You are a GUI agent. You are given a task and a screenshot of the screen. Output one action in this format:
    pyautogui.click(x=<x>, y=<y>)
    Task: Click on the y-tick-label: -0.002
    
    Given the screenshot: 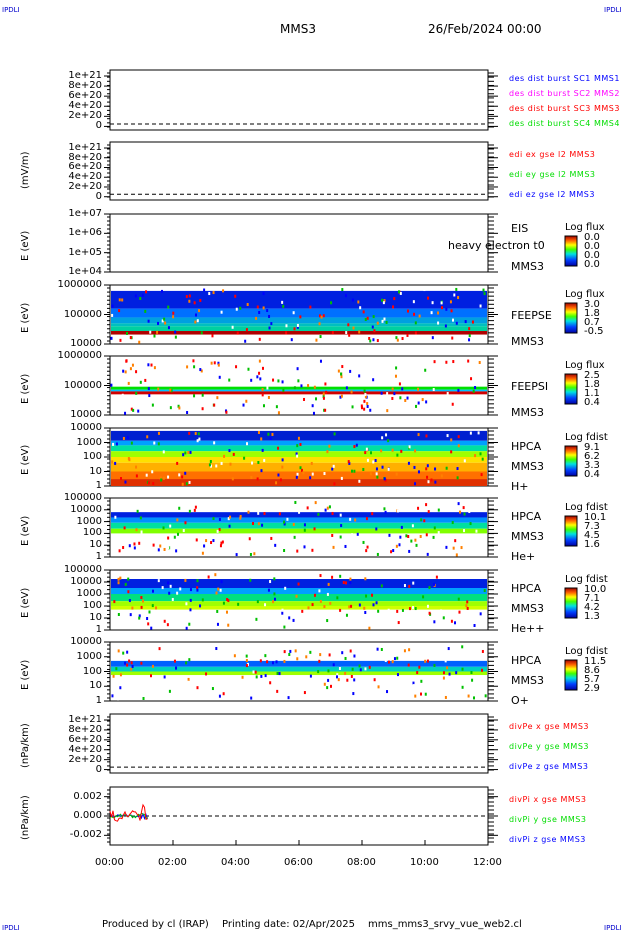 What is the action you would take?
    pyautogui.click(x=85, y=835)
    